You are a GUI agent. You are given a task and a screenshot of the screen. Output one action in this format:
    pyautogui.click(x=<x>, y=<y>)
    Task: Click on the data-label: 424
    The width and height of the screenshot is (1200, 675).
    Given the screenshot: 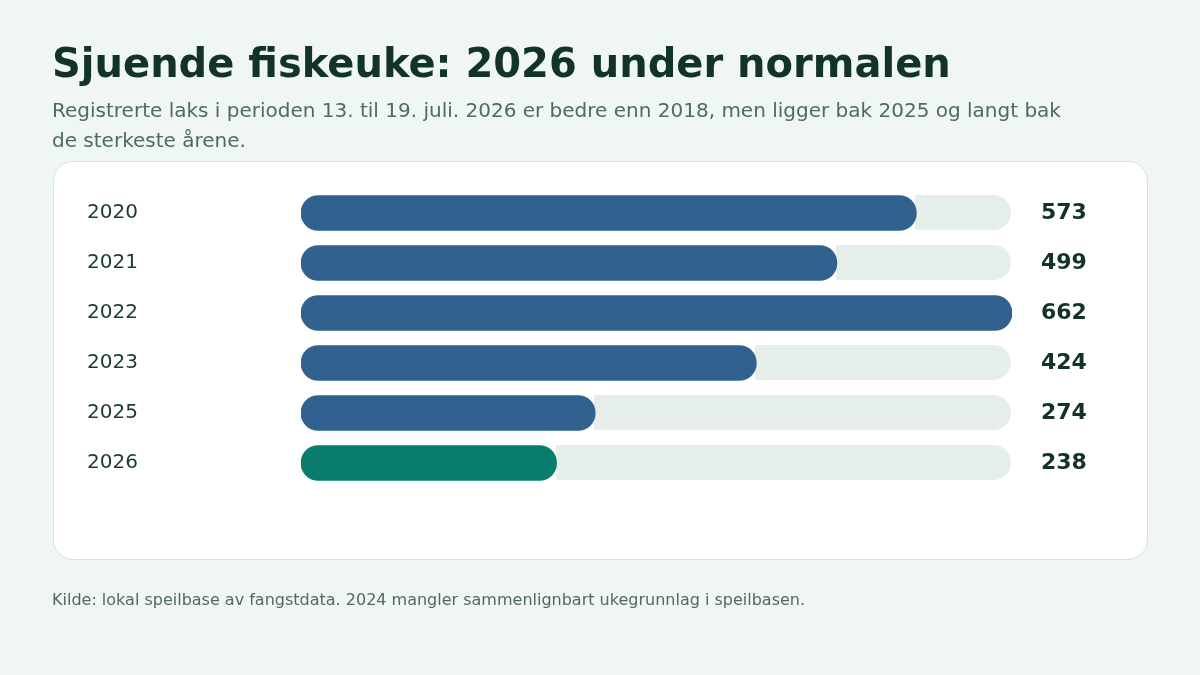 What is the action you would take?
    pyautogui.click(x=1064, y=361)
    